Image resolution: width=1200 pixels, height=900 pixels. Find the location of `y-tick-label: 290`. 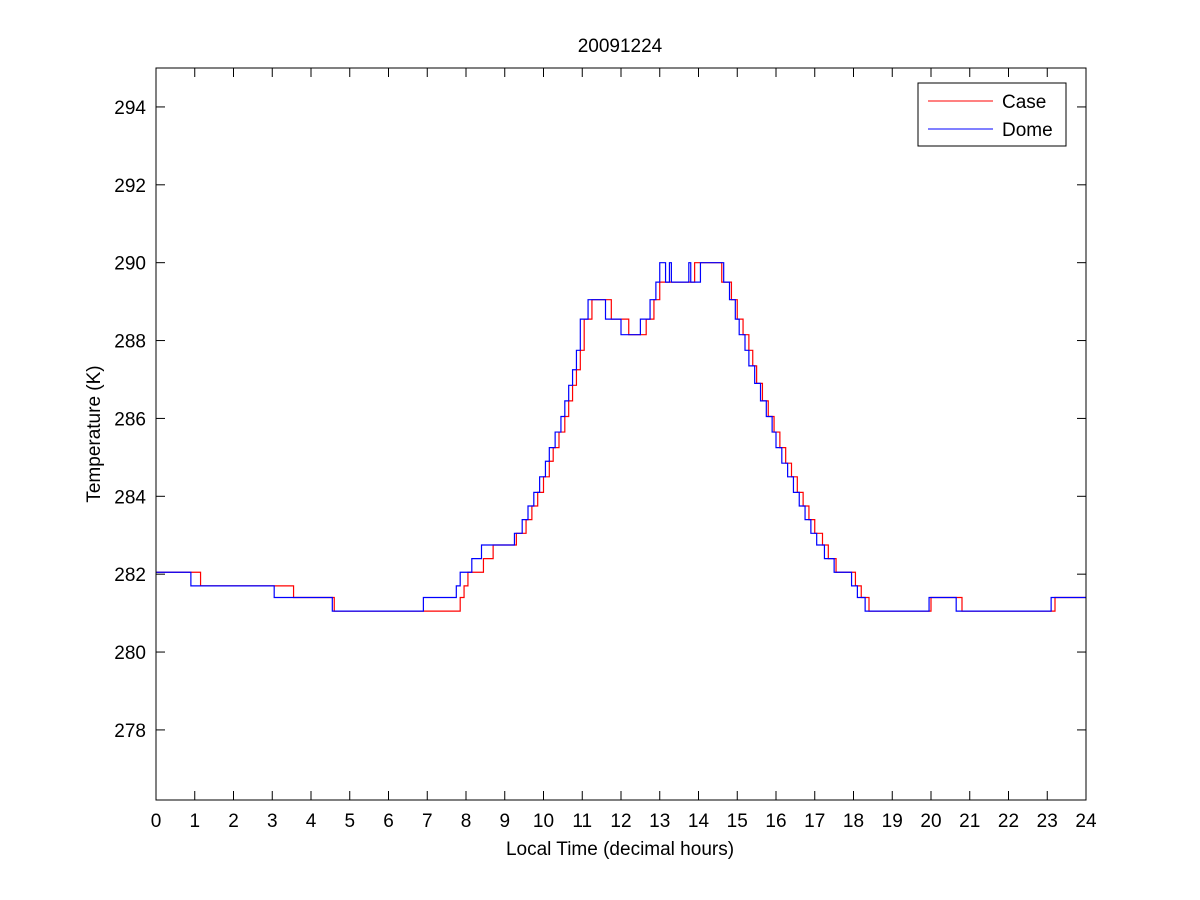

y-tick-label: 290 is located at coordinates (130, 264).